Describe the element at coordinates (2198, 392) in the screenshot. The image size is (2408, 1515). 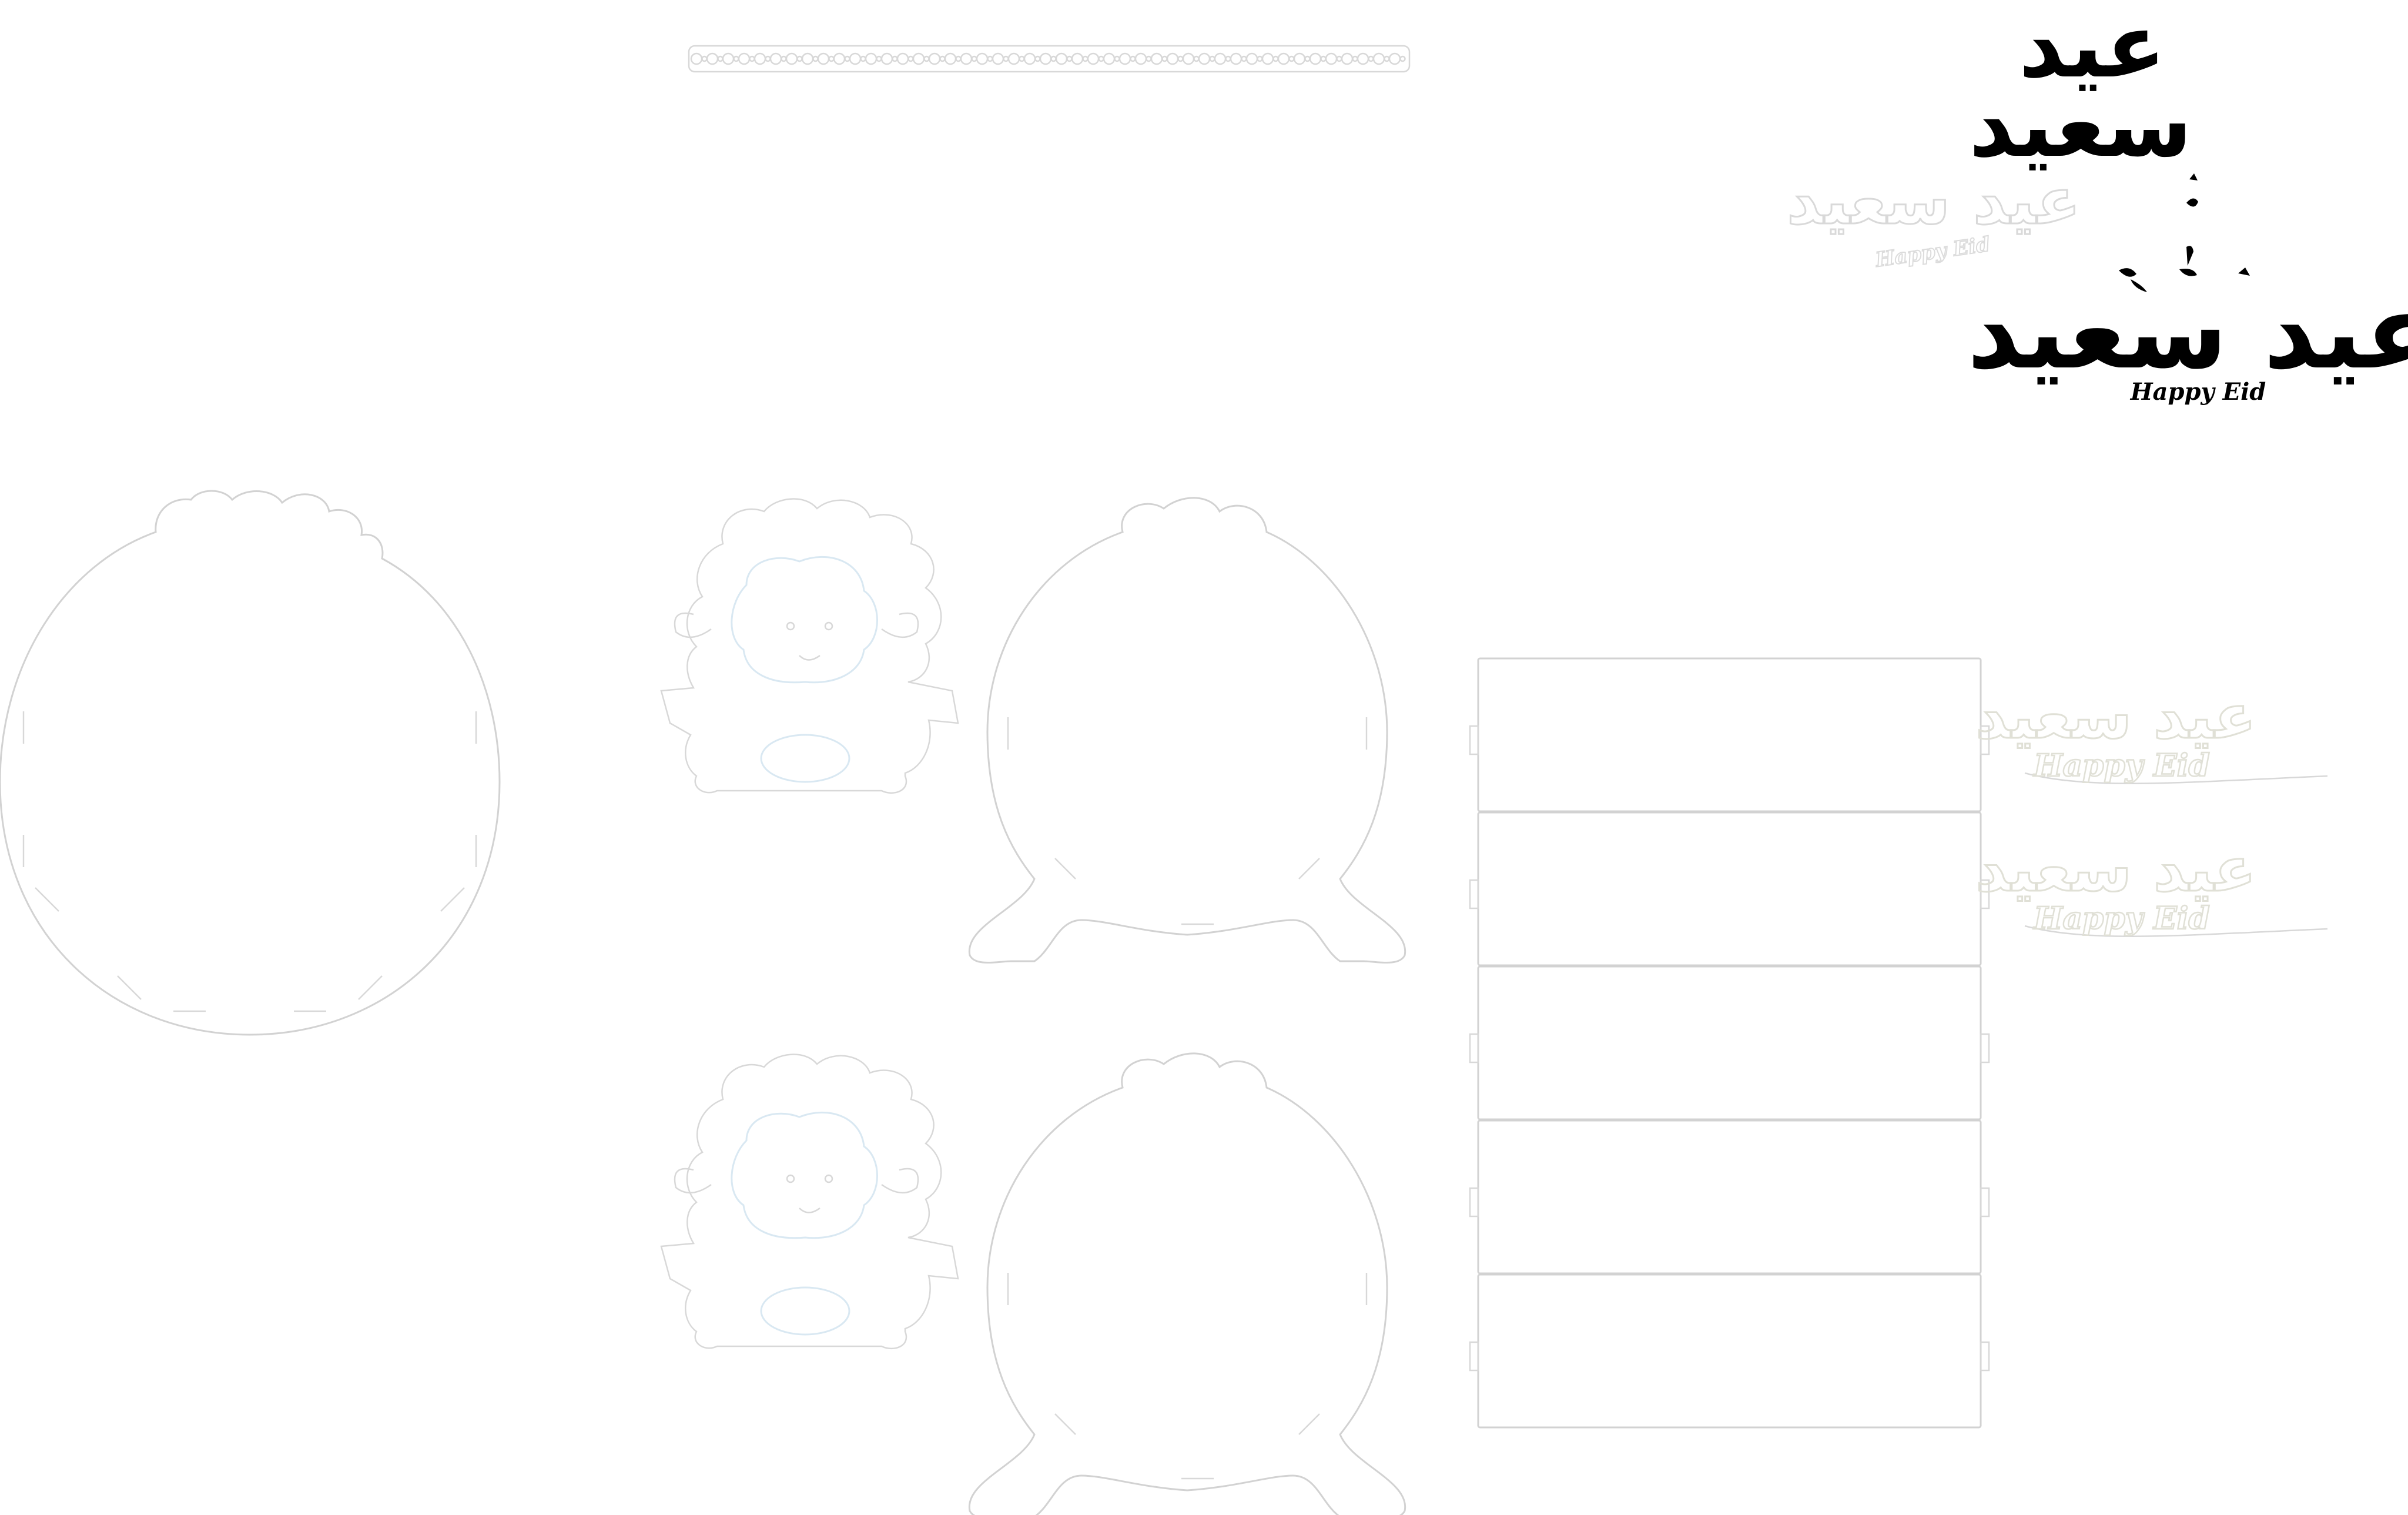
I see `happy-eid-caption: Happy Eid` at that location.